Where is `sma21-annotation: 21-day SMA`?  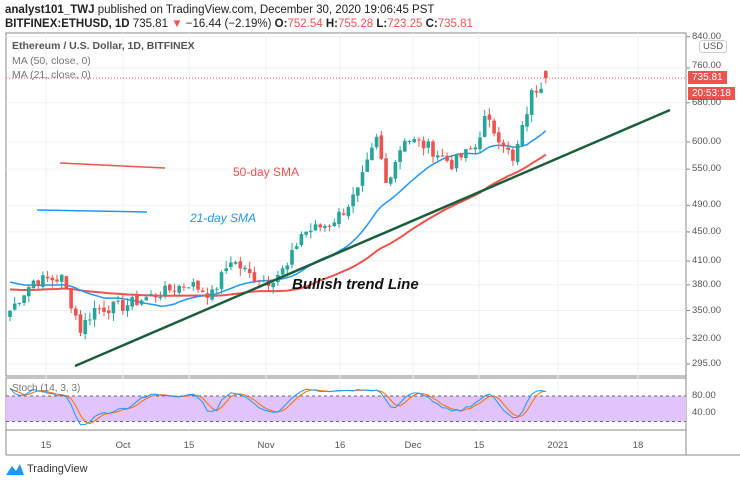
sma21-annotation: 21-day SMA is located at coordinates (223, 218).